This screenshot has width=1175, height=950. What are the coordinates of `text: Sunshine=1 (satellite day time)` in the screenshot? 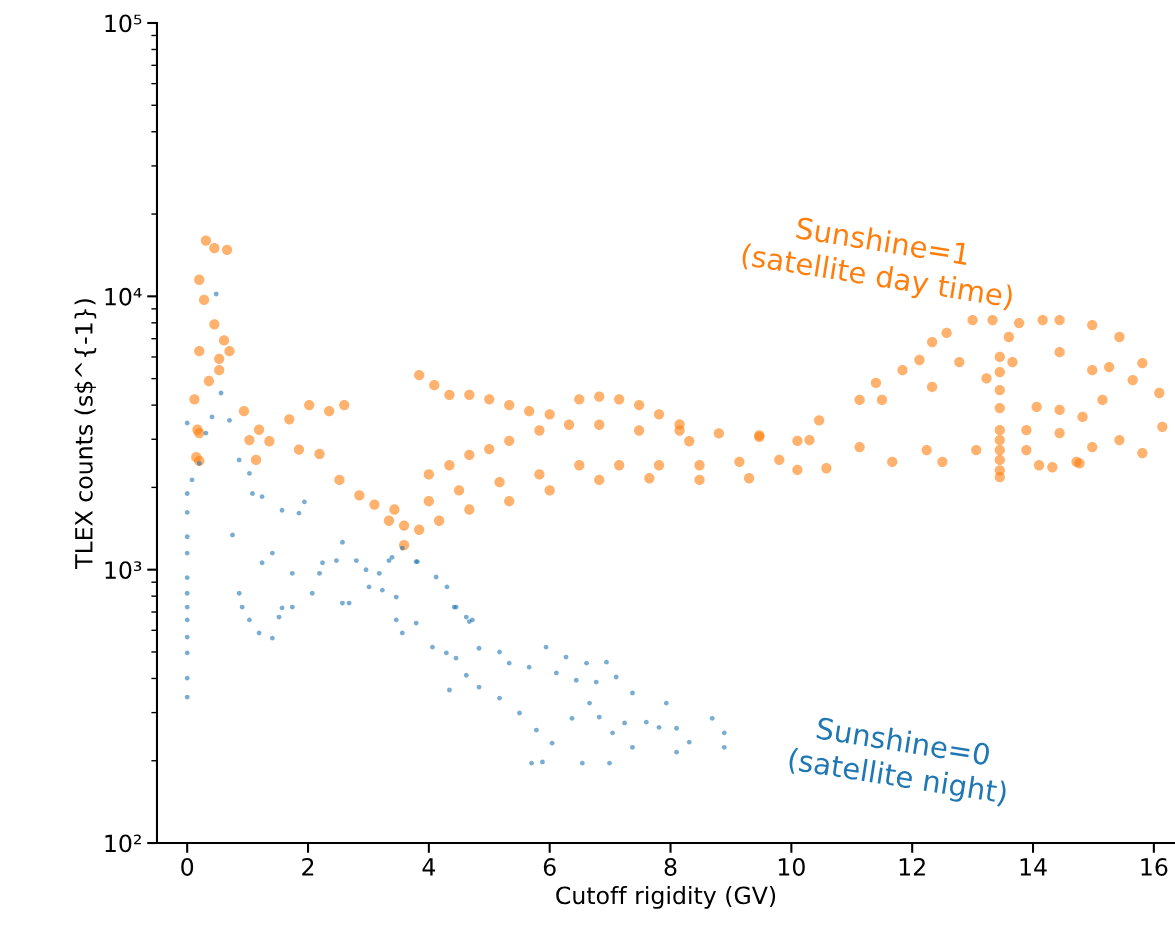 It's located at (877, 265).